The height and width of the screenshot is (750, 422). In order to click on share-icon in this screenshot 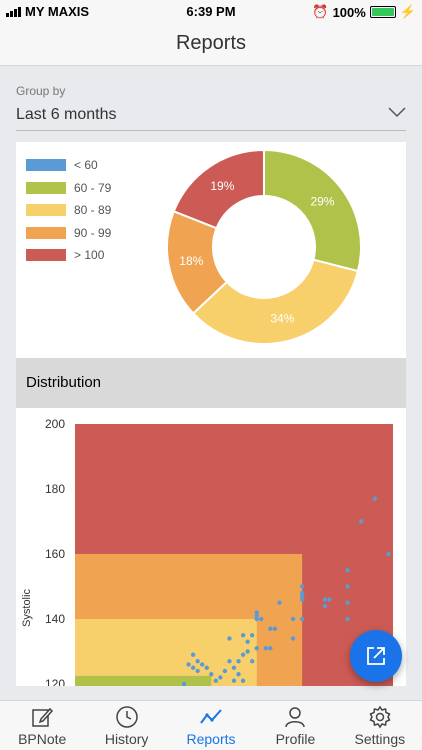, I will do `click(376, 656)`.